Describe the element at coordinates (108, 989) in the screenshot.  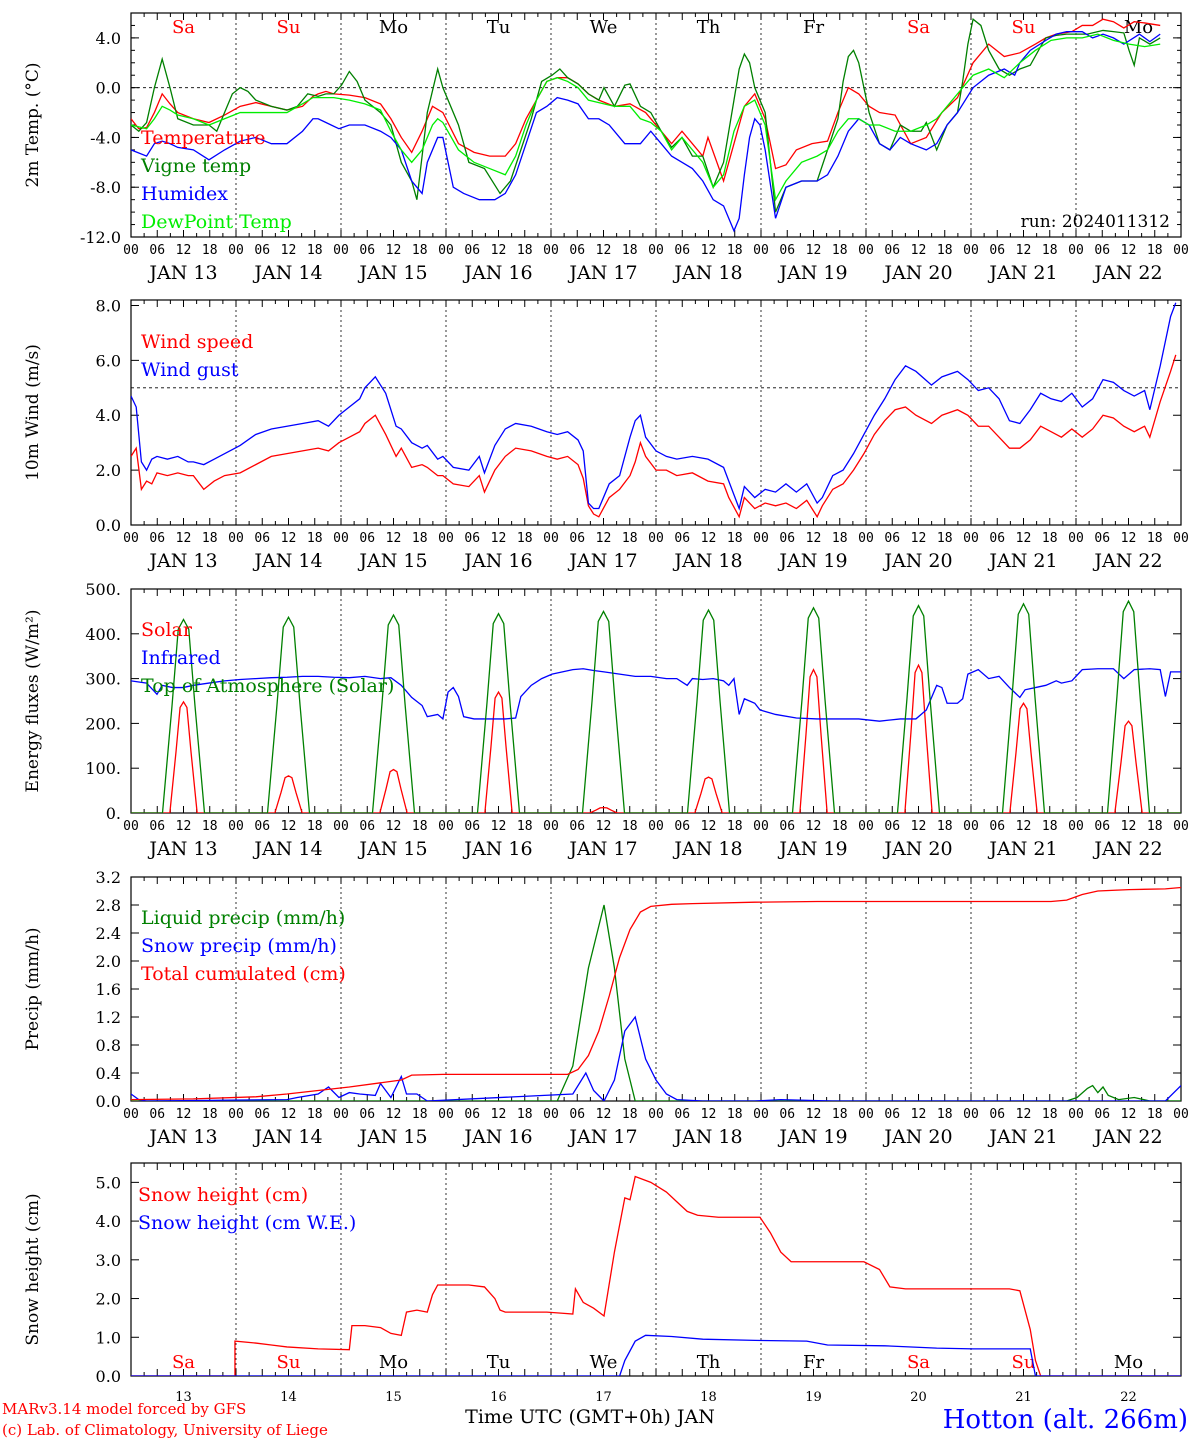
I see `y-tick-label: 1.6` at that location.